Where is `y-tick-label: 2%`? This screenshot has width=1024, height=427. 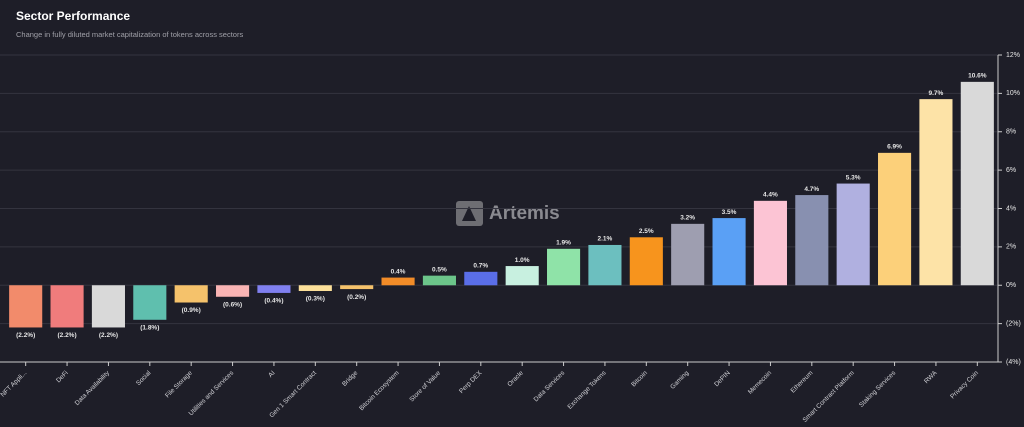
y-tick-label: 2% is located at coordinates (1011, 247).